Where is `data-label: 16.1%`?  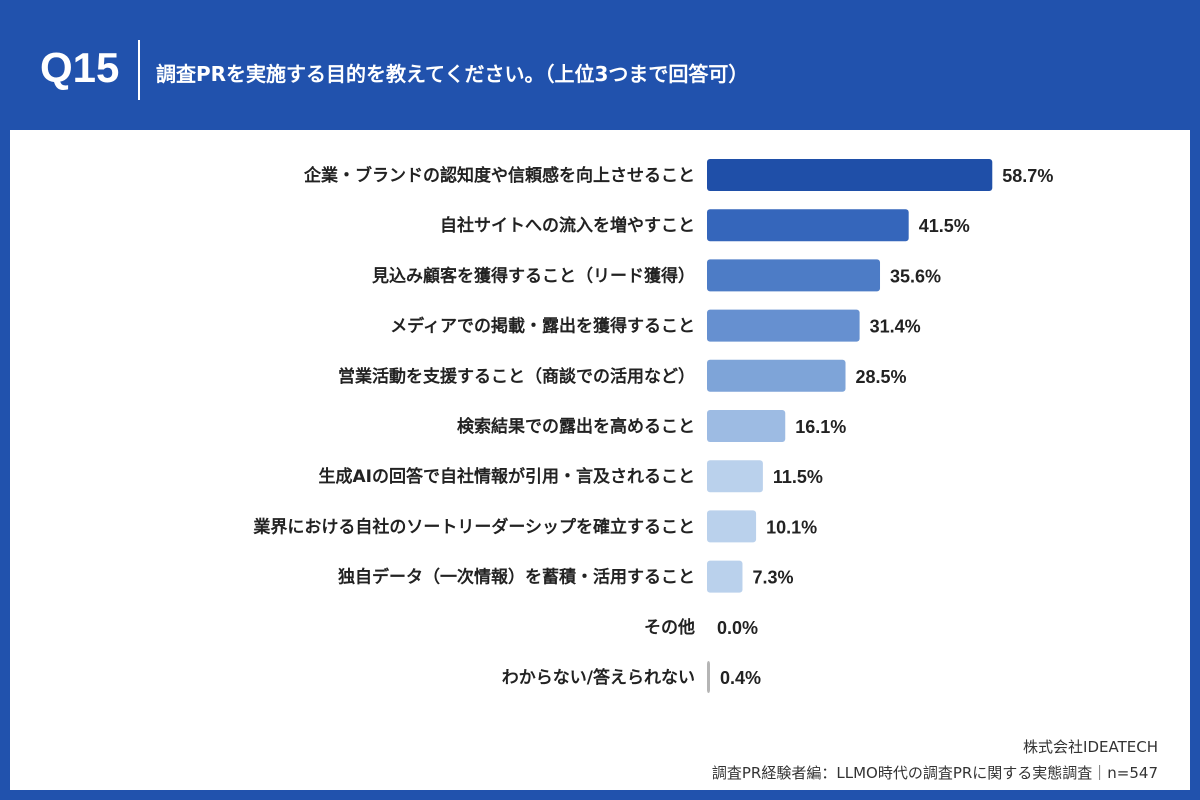 data-label: 16.1% is located at coordinates (820, 427).